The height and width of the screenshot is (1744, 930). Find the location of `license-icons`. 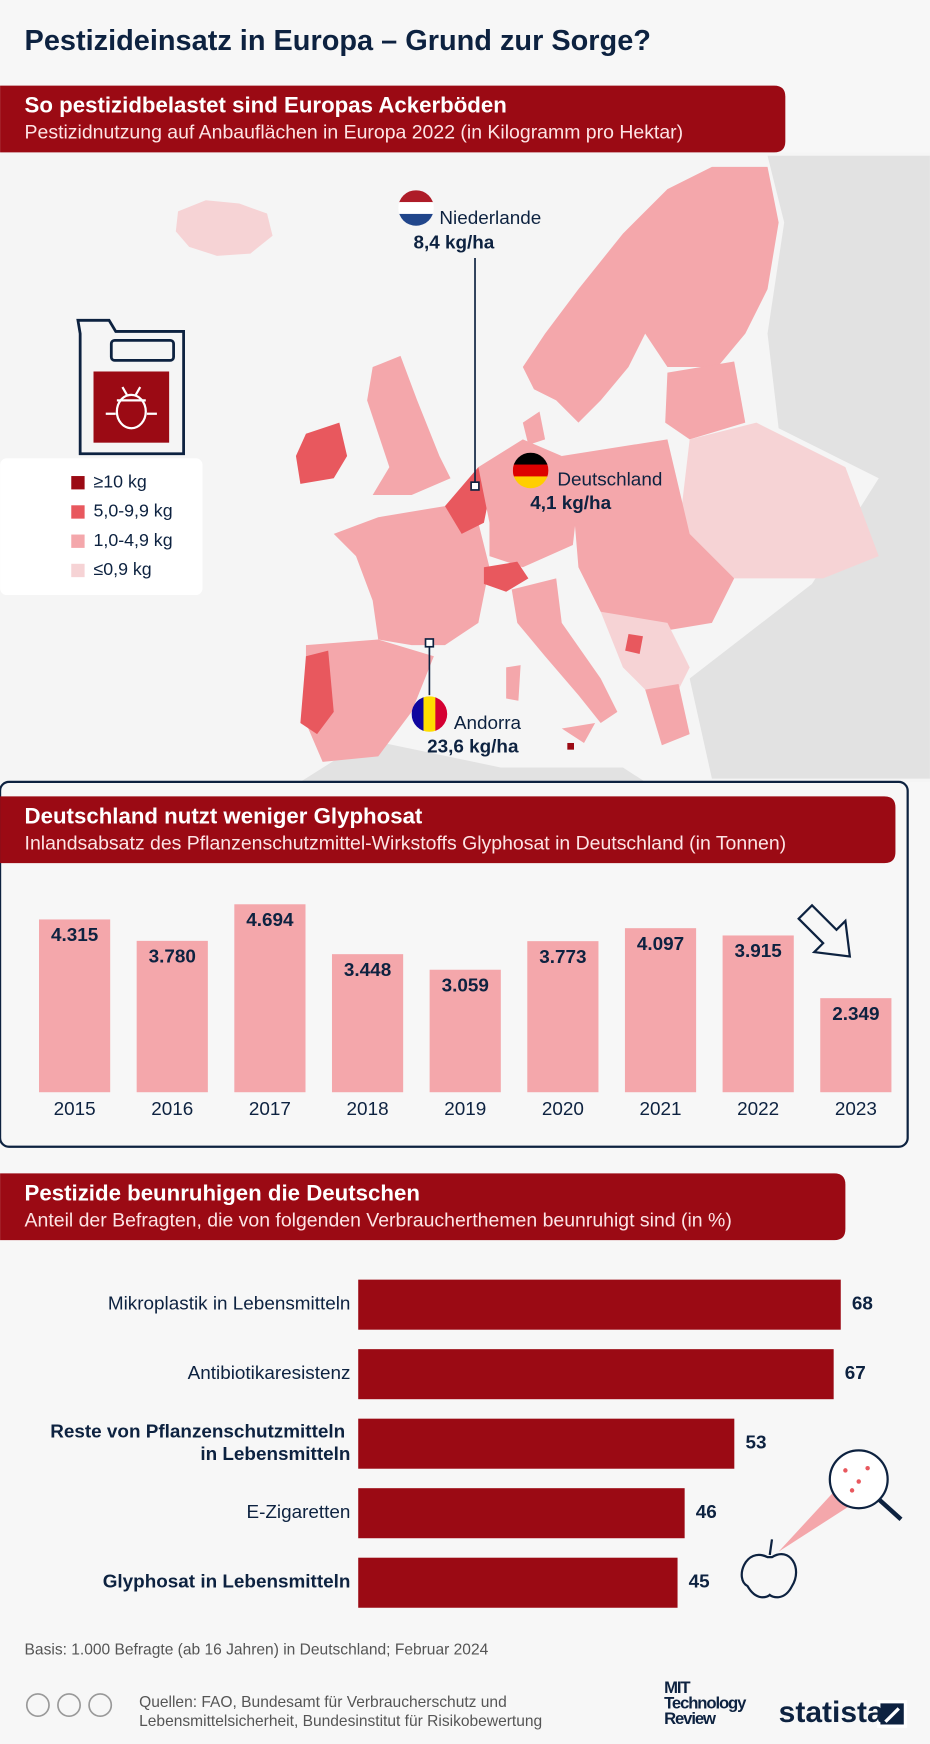

license-icons is located at coordinates (69, 1705).